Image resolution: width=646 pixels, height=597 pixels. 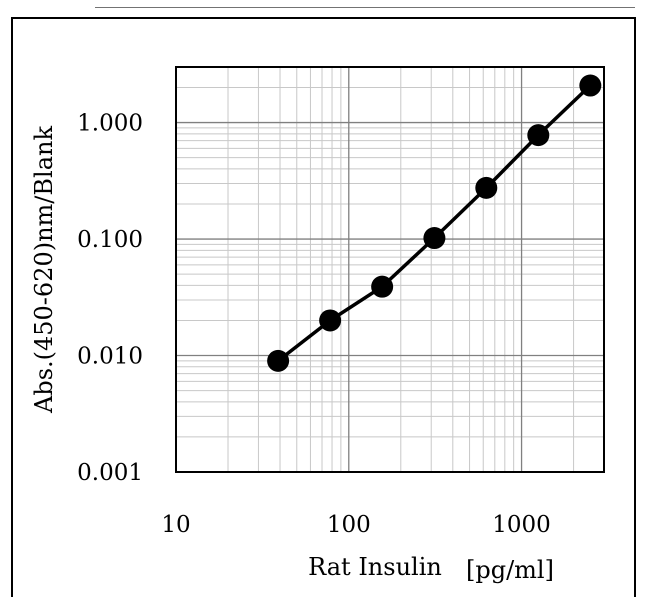 I want to click on x-tick-label: 1000, so click(x=521, y=525).